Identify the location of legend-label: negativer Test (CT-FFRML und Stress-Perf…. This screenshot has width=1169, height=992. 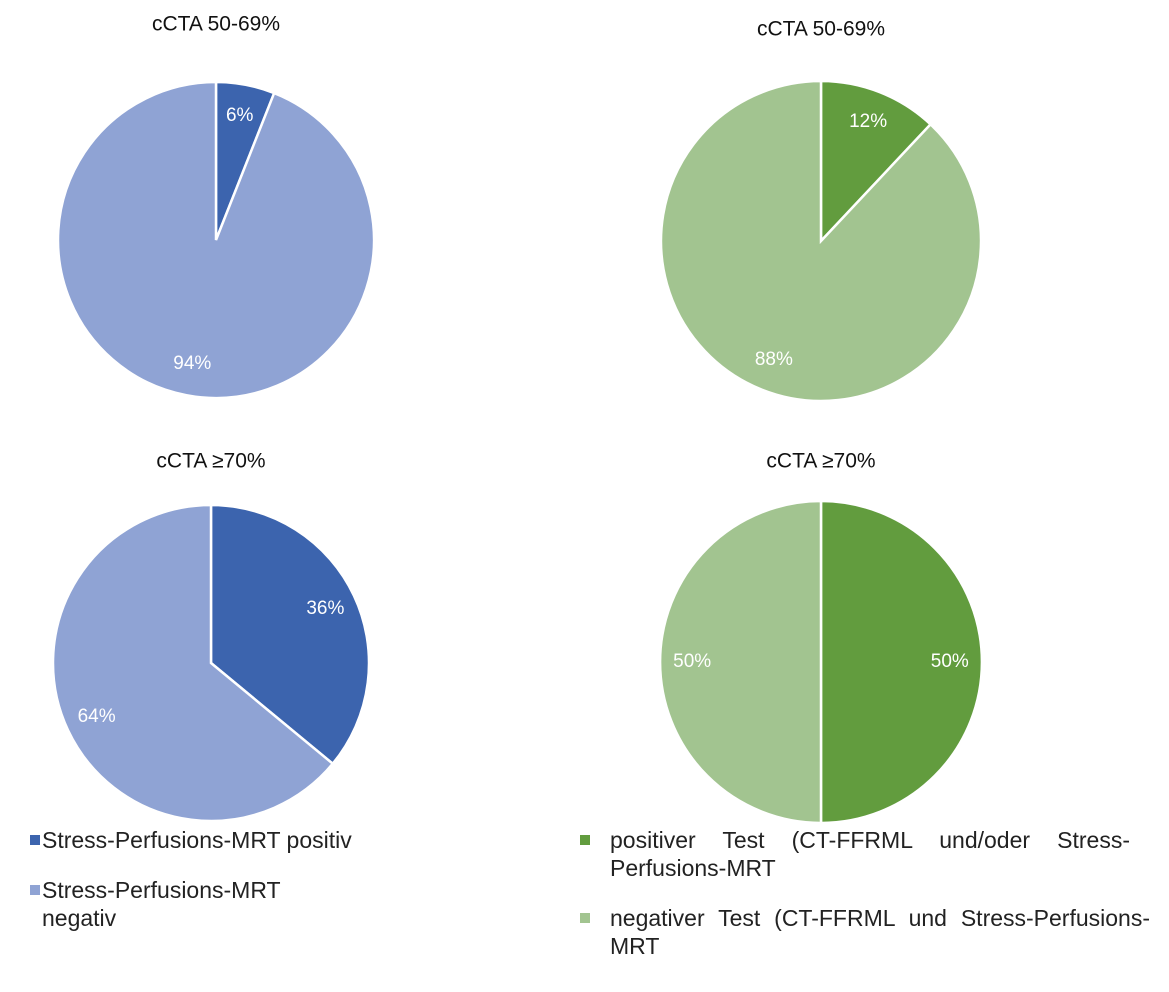
(880, 932).